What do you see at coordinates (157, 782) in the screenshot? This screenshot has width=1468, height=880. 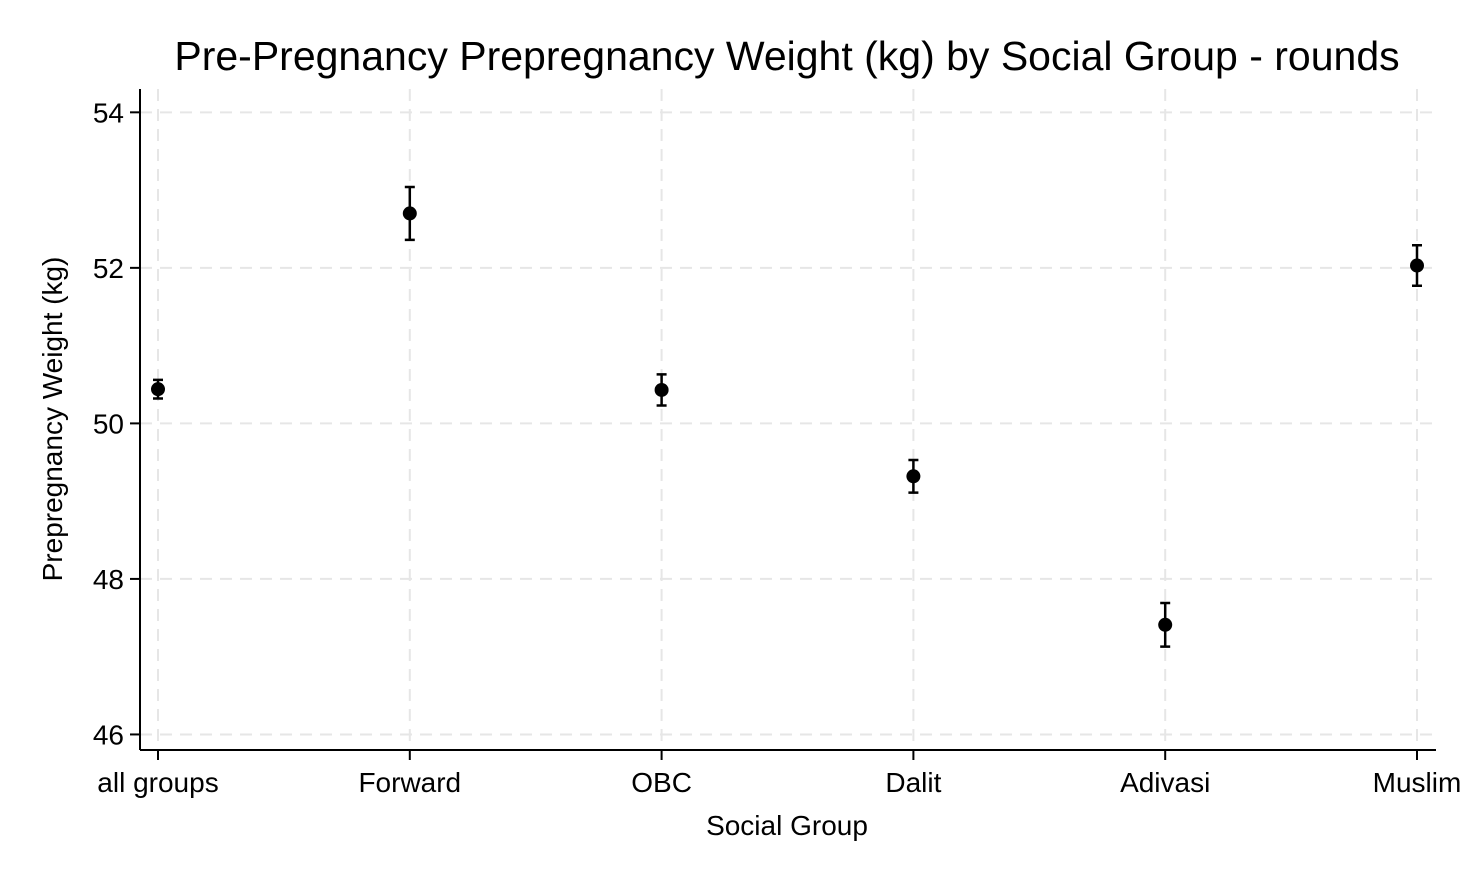 I see `x-tick-label: all groups` at bounding box center [157, 782].